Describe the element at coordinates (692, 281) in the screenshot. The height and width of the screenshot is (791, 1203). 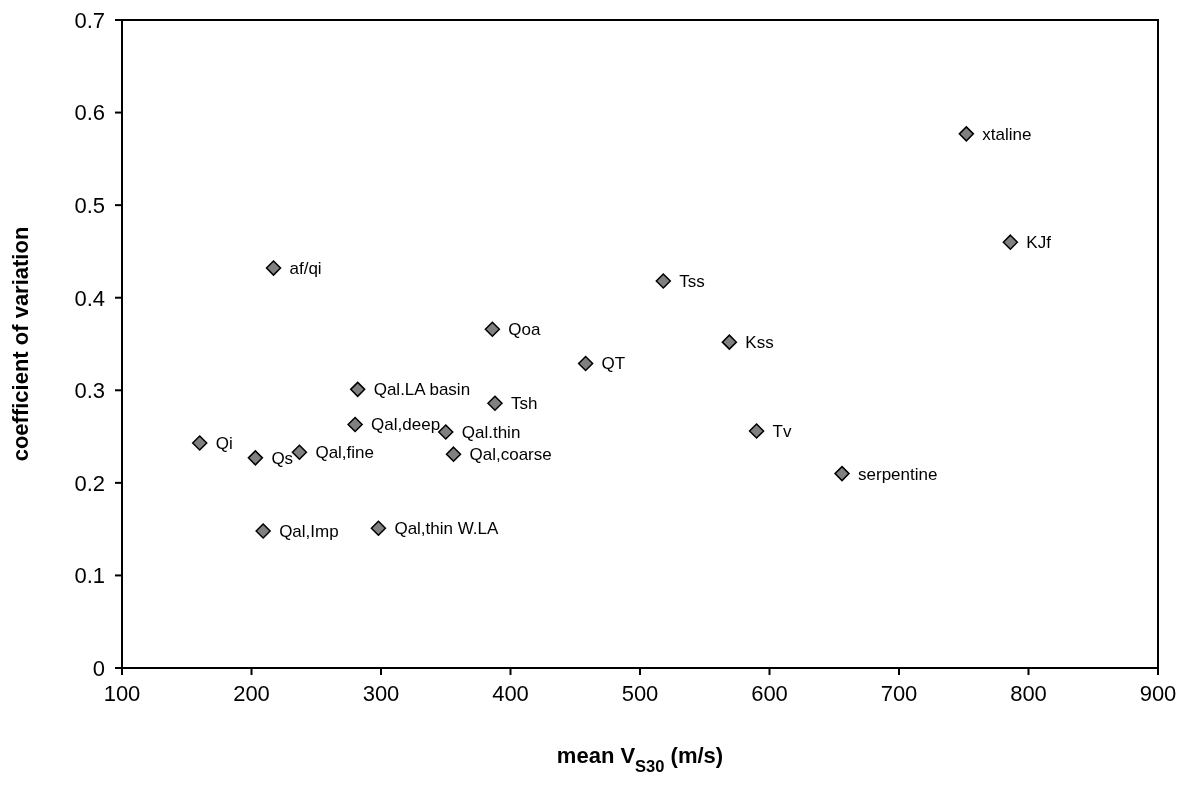
I see `annotation: Tss` at that location.